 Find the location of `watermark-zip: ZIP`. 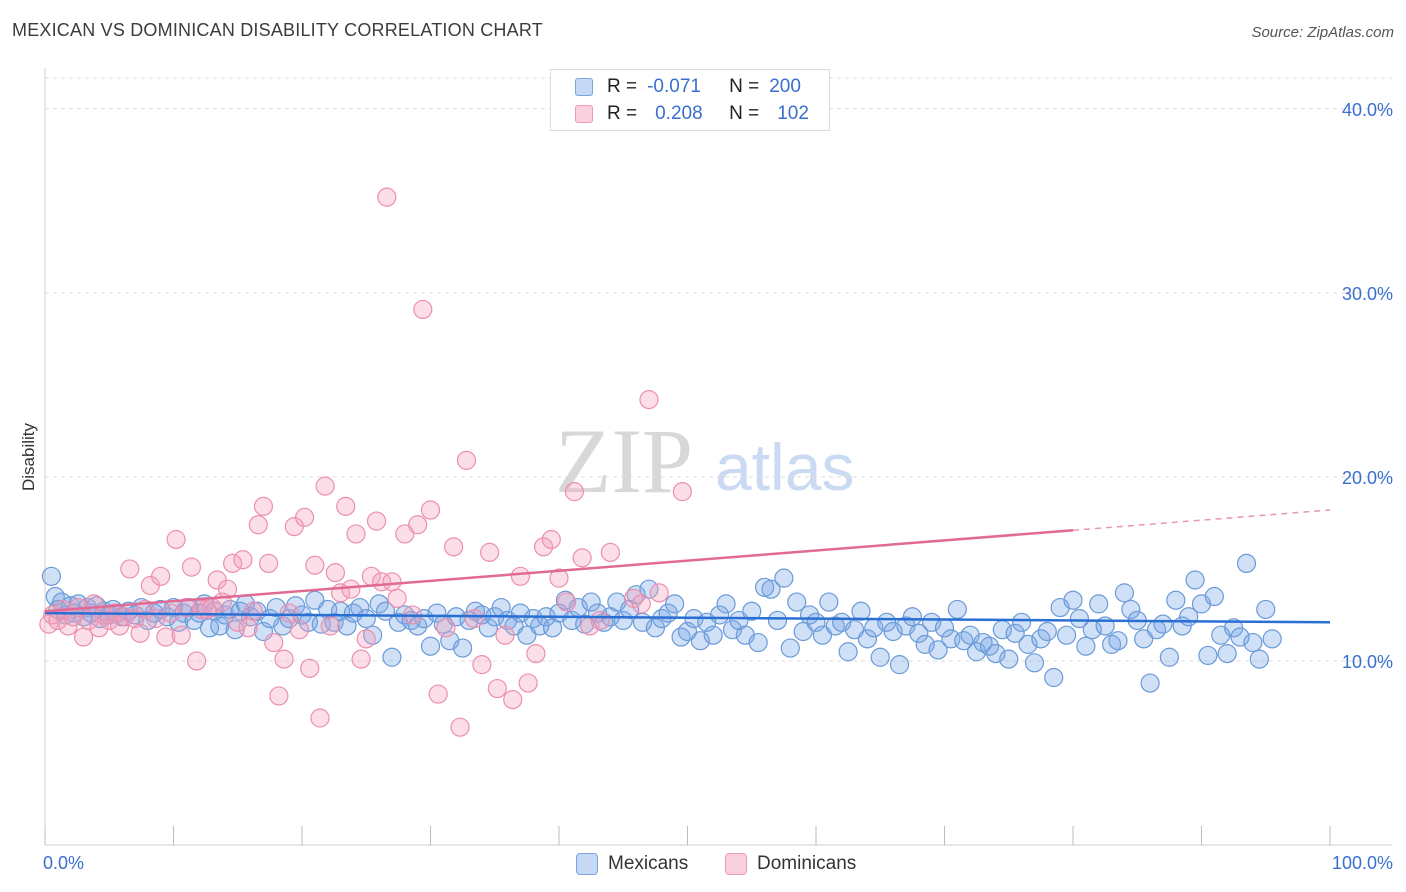

watermark-zip: ZIP is located at coordinates (624, 461).